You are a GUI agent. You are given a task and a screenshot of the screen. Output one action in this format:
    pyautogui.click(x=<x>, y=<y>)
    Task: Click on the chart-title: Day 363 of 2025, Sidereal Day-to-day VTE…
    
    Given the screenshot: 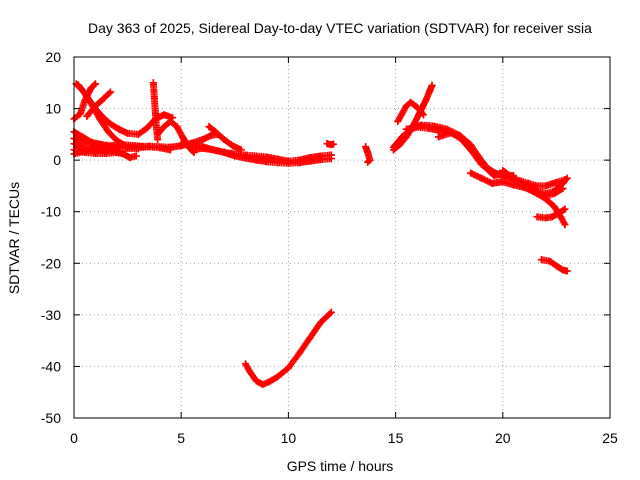 What is the action you would take?
    pyautogui.click(x=340, y=28)
    